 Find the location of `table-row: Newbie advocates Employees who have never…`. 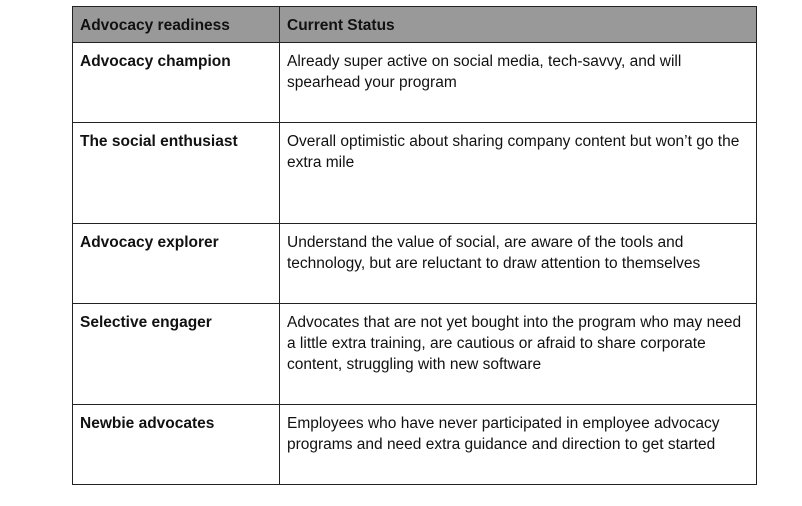

table-row: Newbie advocates Employees who have never… is located at coordinates (414, 444).